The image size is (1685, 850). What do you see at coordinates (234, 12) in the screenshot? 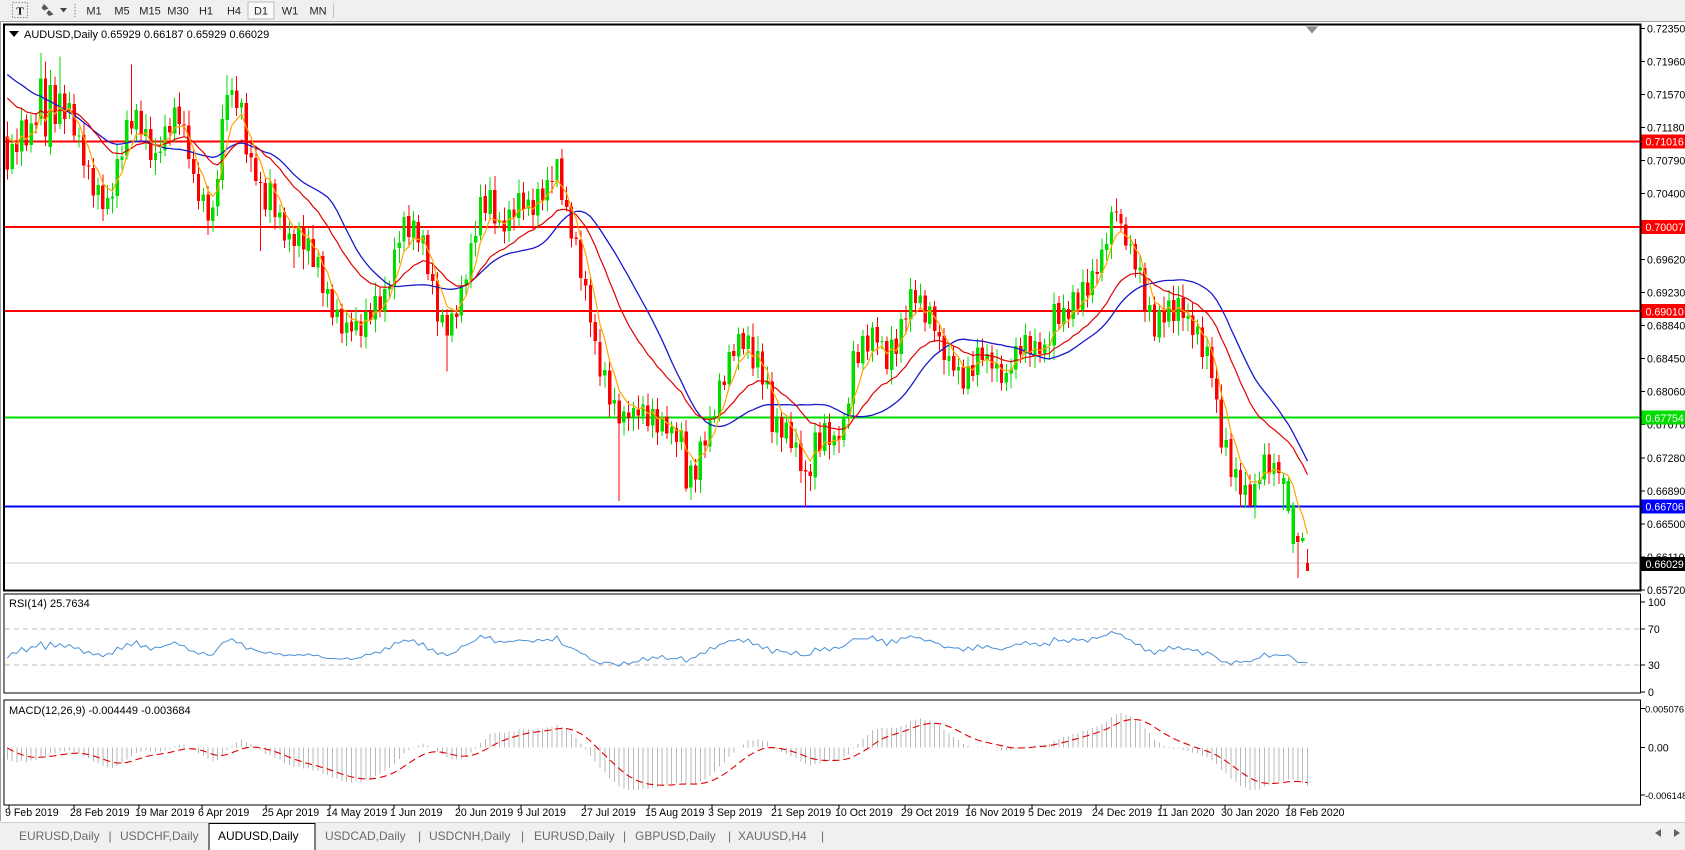
I see `svg-text: H4` at bounding box center [234, 12].